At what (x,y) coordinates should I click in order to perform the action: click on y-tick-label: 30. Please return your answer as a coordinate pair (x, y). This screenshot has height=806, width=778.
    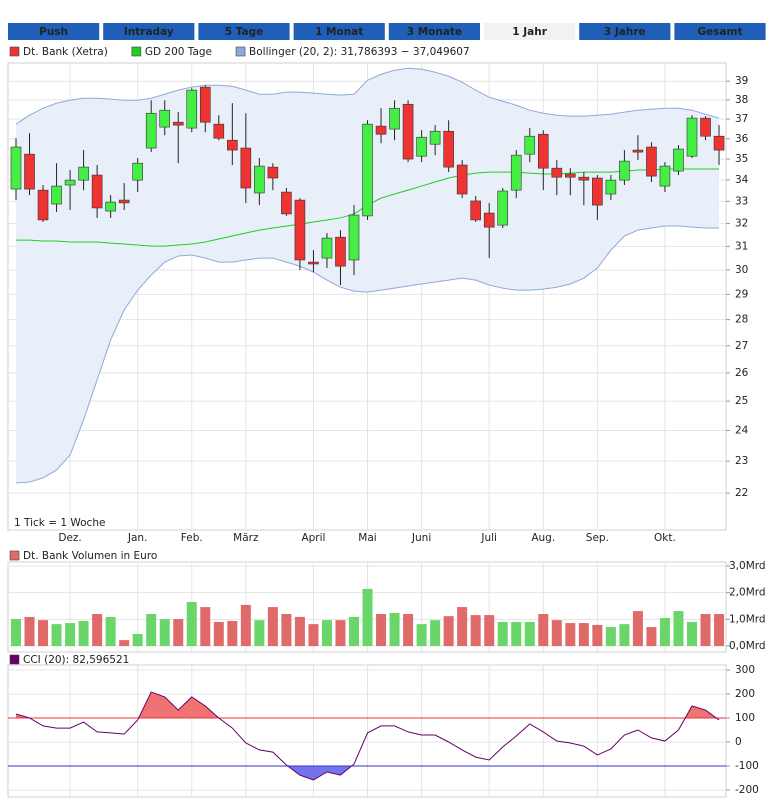
    Looking at the image, I should click on (741, 270).